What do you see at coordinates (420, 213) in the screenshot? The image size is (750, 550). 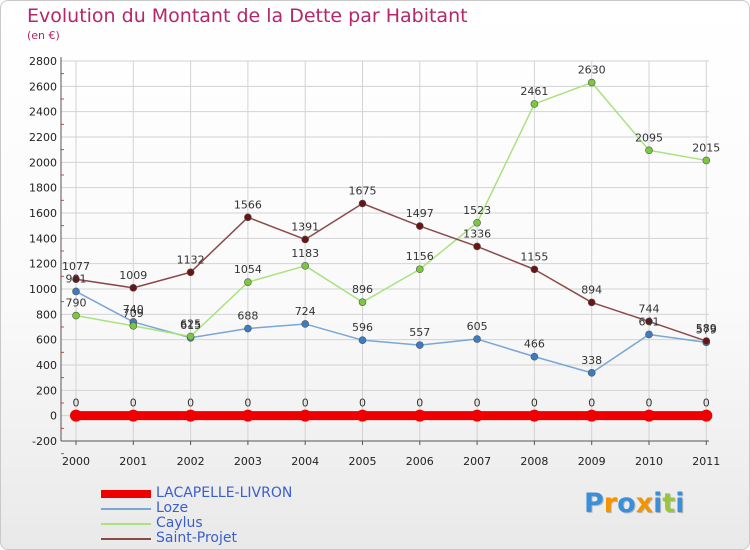 I see `data-label: 1497` at bounding box center [420, 213].